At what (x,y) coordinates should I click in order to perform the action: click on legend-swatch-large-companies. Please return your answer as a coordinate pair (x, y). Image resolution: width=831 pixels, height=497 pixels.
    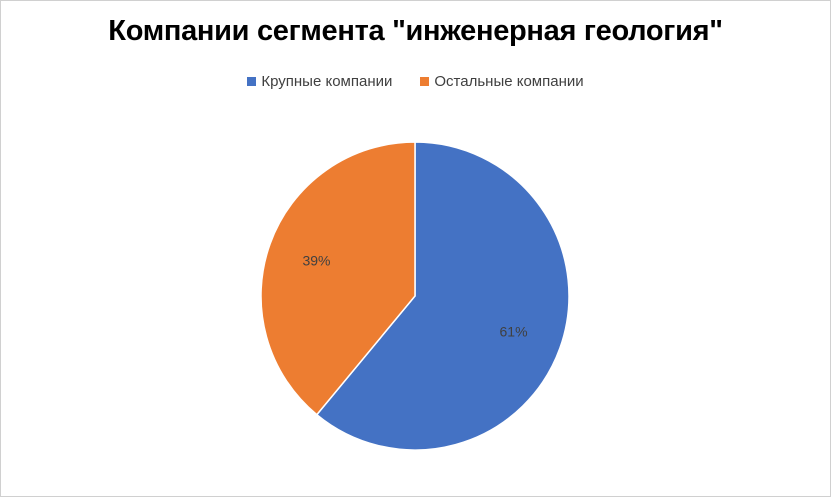
    Looking at the image, I should click on (252, 81).